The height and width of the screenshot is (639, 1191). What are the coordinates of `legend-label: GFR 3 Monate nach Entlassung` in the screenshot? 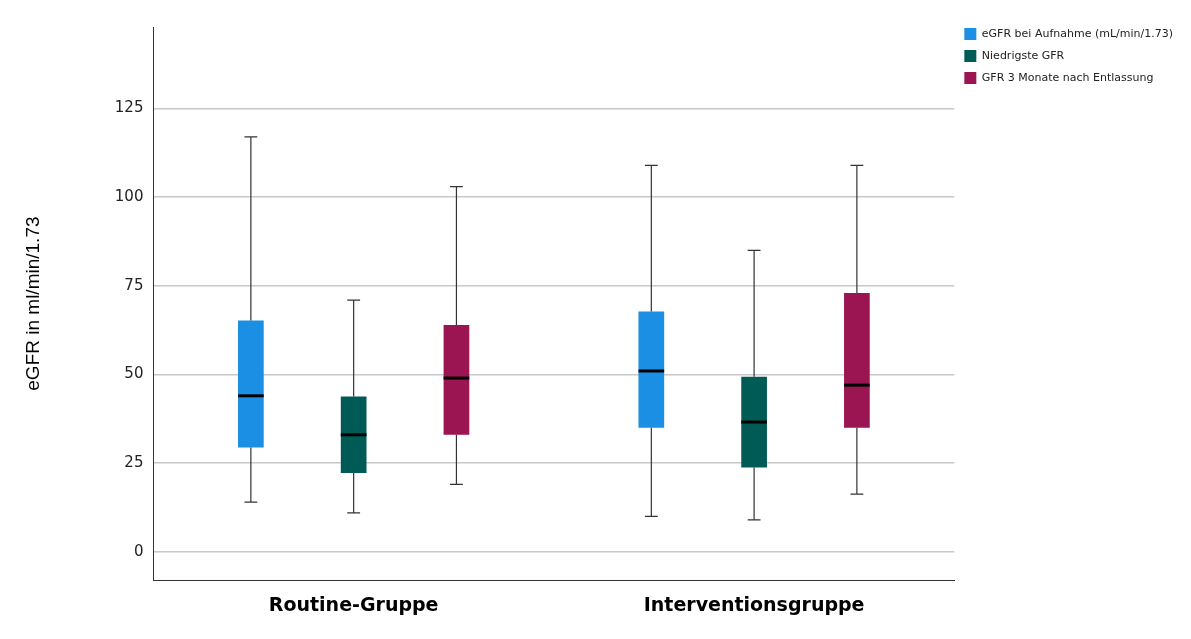 It's located at (1067, 77).